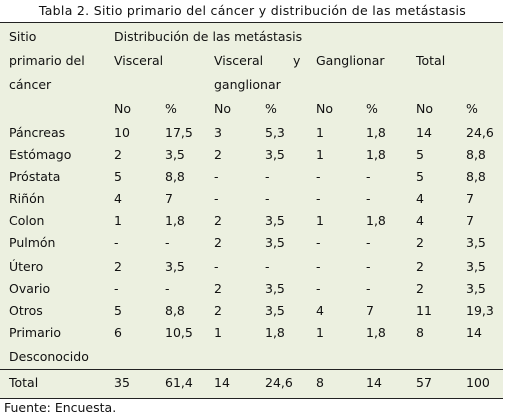 This screenshot has width=505, height=419. I want to click on table-cell: 6, so click(118, 332).